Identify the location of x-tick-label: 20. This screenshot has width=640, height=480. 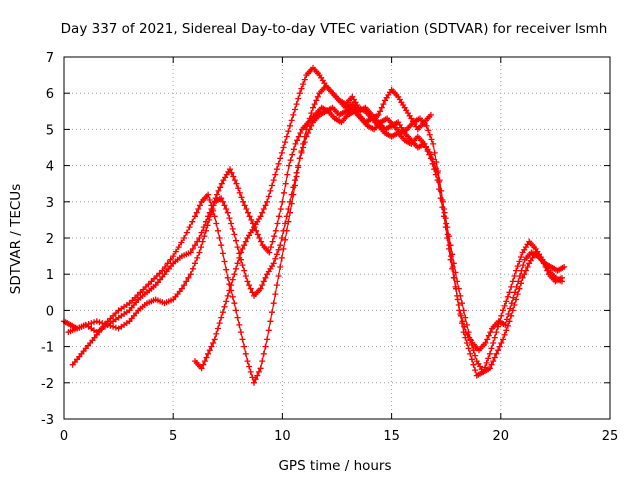
(501, 436).